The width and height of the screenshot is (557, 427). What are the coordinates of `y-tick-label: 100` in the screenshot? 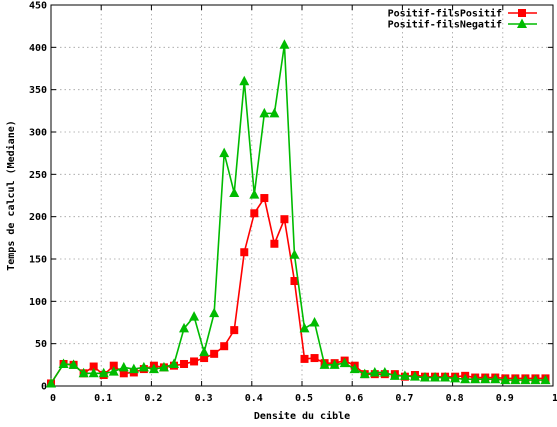 It's located at (38, 302).